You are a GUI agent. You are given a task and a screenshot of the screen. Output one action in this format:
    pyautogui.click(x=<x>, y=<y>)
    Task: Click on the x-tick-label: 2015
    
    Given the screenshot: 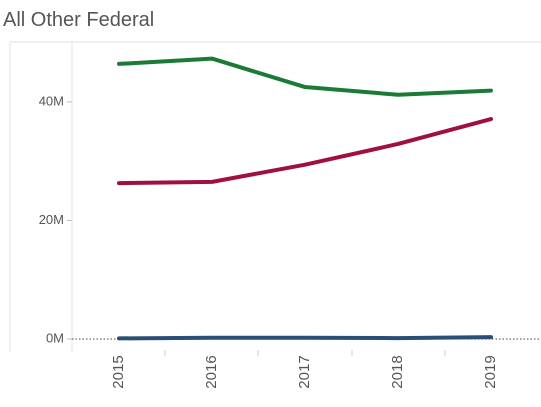 What is the action you would take?
    pyautogui.click(x=118, y=371)
    